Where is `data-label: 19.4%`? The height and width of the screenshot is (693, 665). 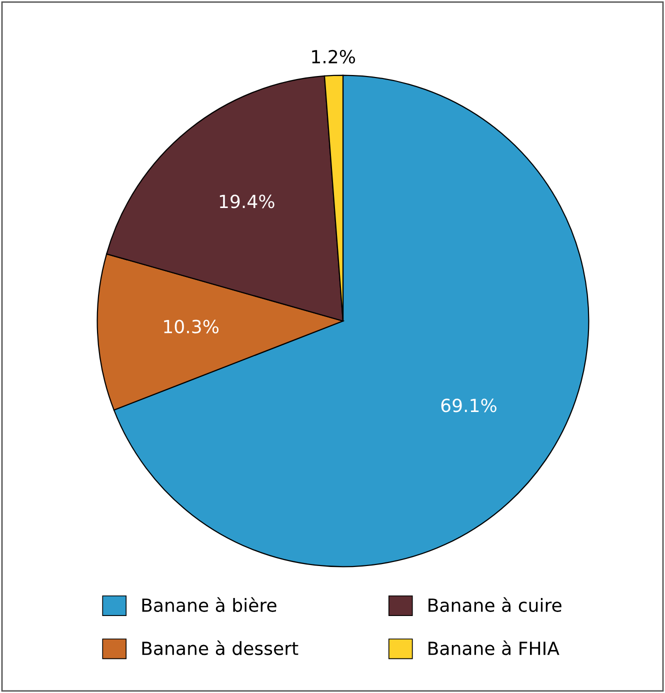
data-label: 19.4% is located at coordinates (247, 201).